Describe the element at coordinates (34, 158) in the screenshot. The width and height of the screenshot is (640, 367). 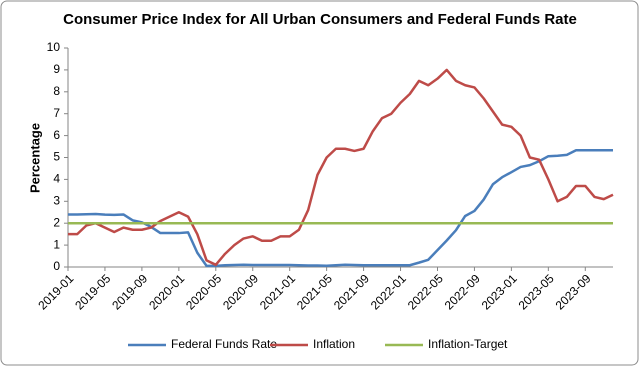
I see `y-axis-title: Percentage` at that location.